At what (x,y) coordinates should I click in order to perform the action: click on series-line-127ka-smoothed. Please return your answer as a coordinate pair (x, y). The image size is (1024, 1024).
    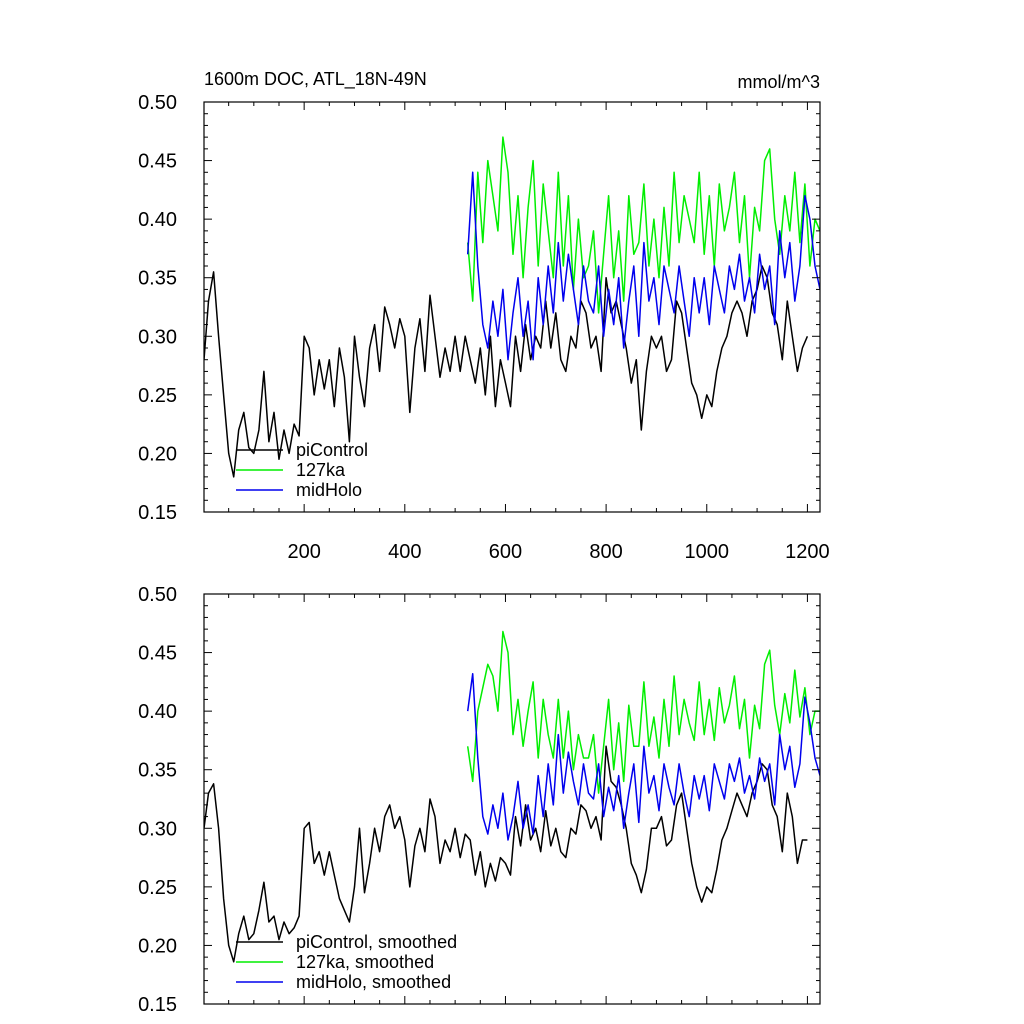
    Looking at the image, I should click on (643, 712).